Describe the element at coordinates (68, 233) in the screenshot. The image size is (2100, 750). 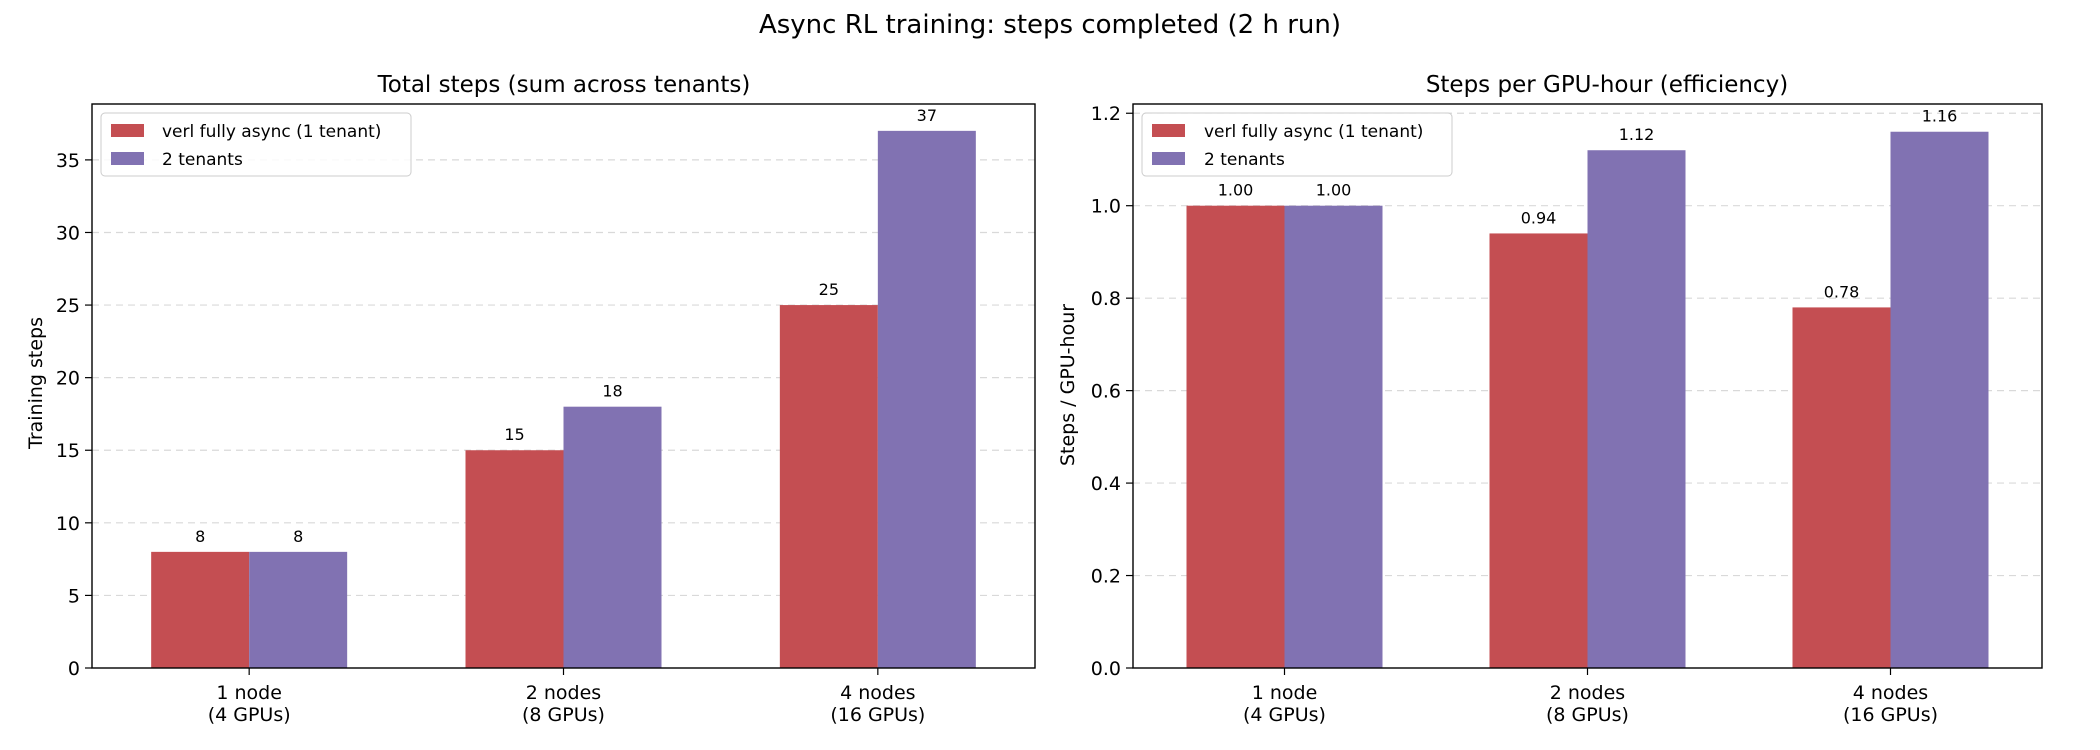
I see `y-tick-label: 30` at that location.